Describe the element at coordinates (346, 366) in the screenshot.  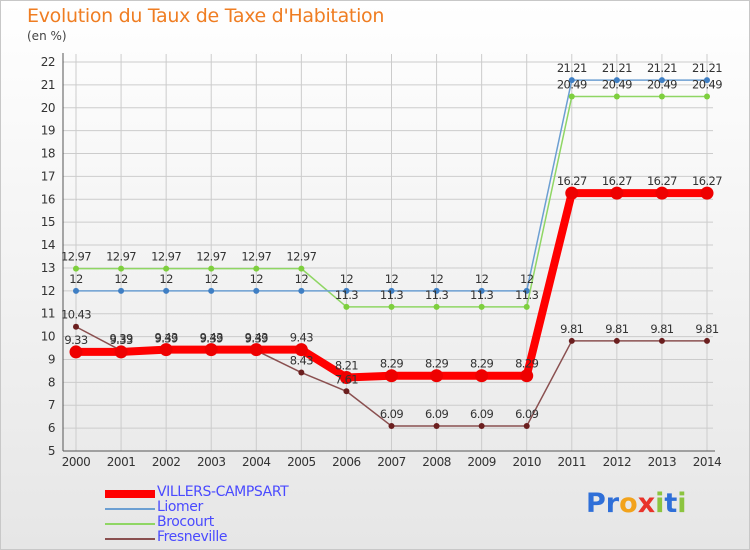
I see `data-label: 8.21` at that location.